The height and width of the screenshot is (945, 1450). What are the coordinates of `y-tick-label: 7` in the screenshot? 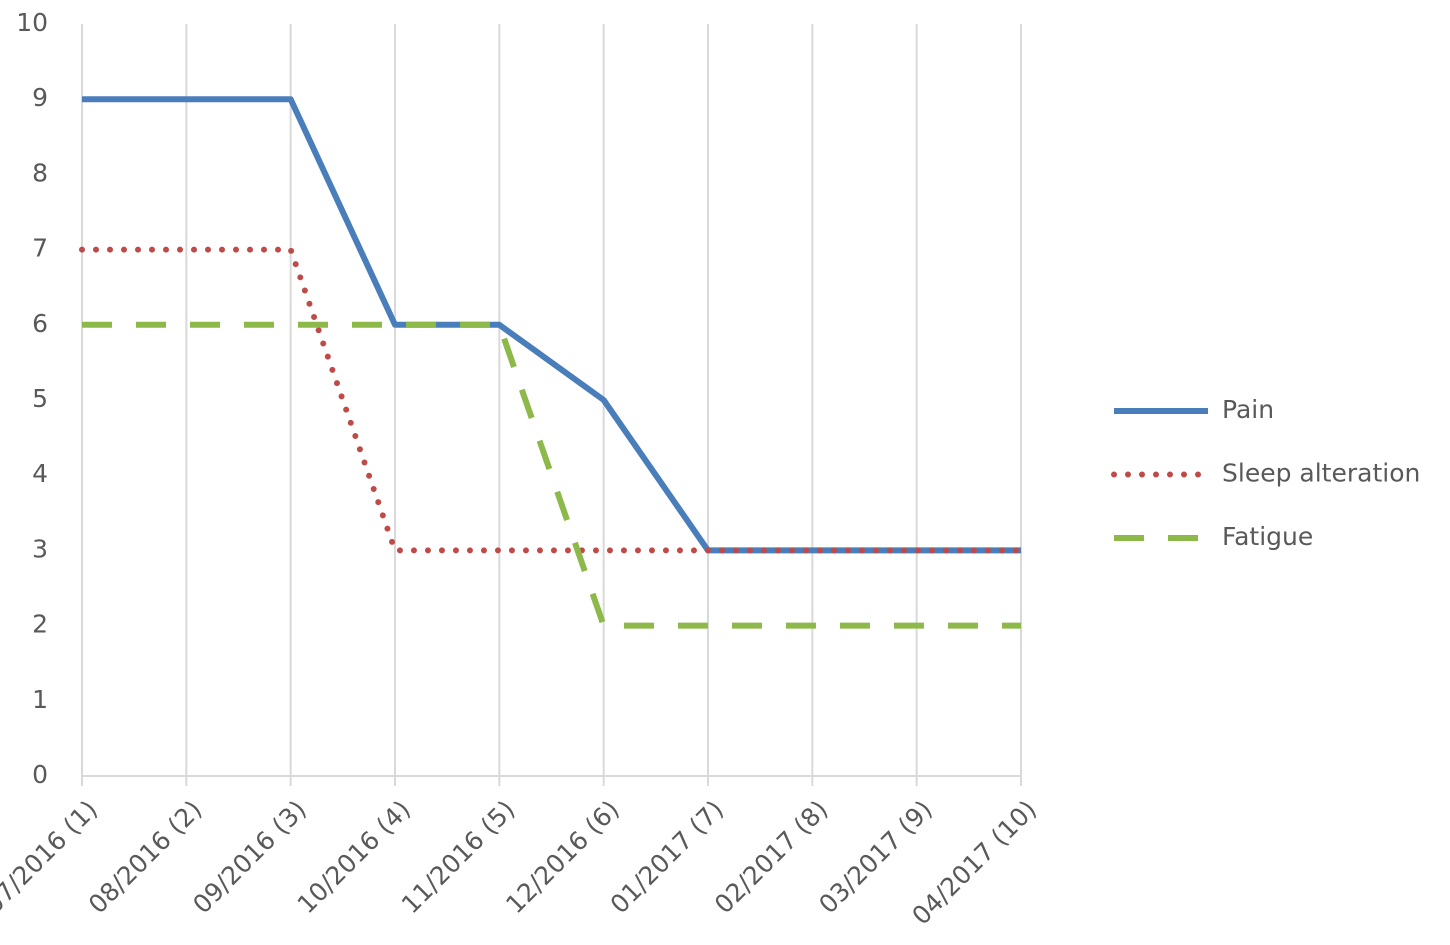 It's located at (40, 248).